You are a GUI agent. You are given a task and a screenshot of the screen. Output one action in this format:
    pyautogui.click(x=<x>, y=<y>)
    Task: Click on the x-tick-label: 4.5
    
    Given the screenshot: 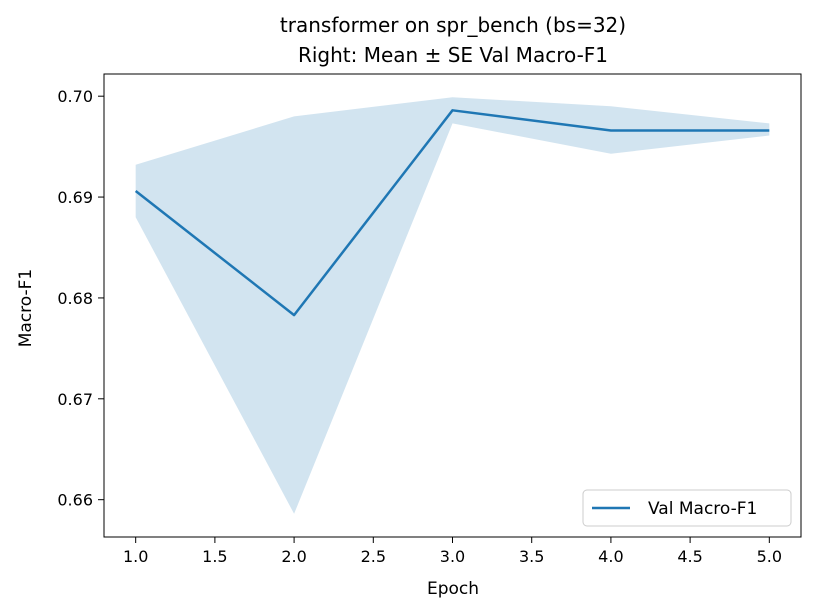 What is the action you would take?
    pyautogui.click(x=689, y=556)
    